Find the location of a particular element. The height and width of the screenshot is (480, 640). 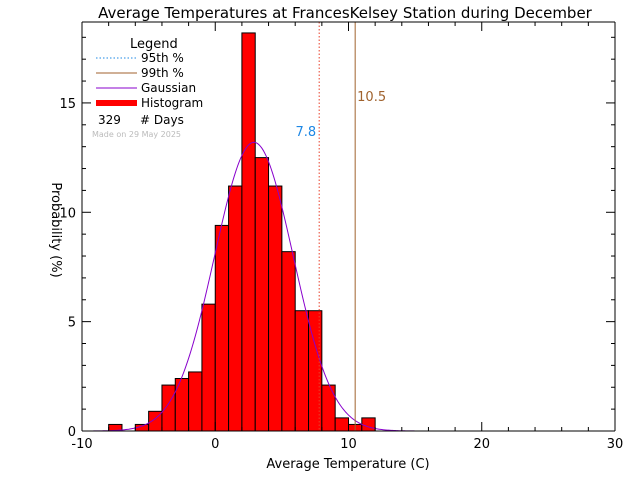

percentile-label: 10.5 is located at coordinates (371, 97).